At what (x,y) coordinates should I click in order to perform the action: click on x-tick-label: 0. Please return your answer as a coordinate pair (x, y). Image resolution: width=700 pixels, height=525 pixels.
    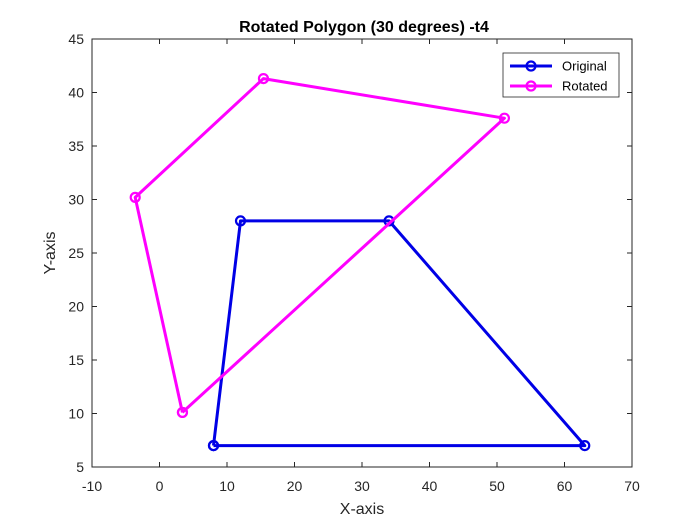
    Looking at the image, I should click on (160, 486).